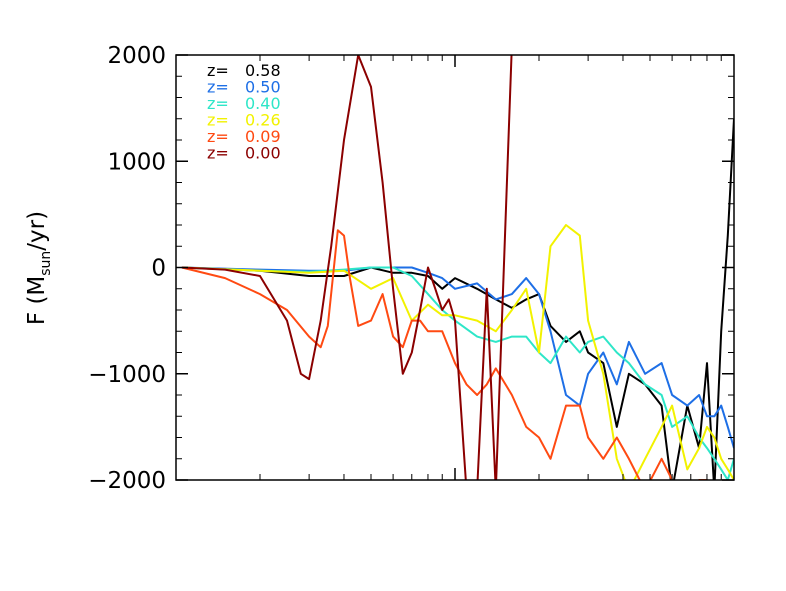  Describe the element at coordinates (244, 120) in the screenshot. I see `legend-entry-3: z= 0.26` at that location.